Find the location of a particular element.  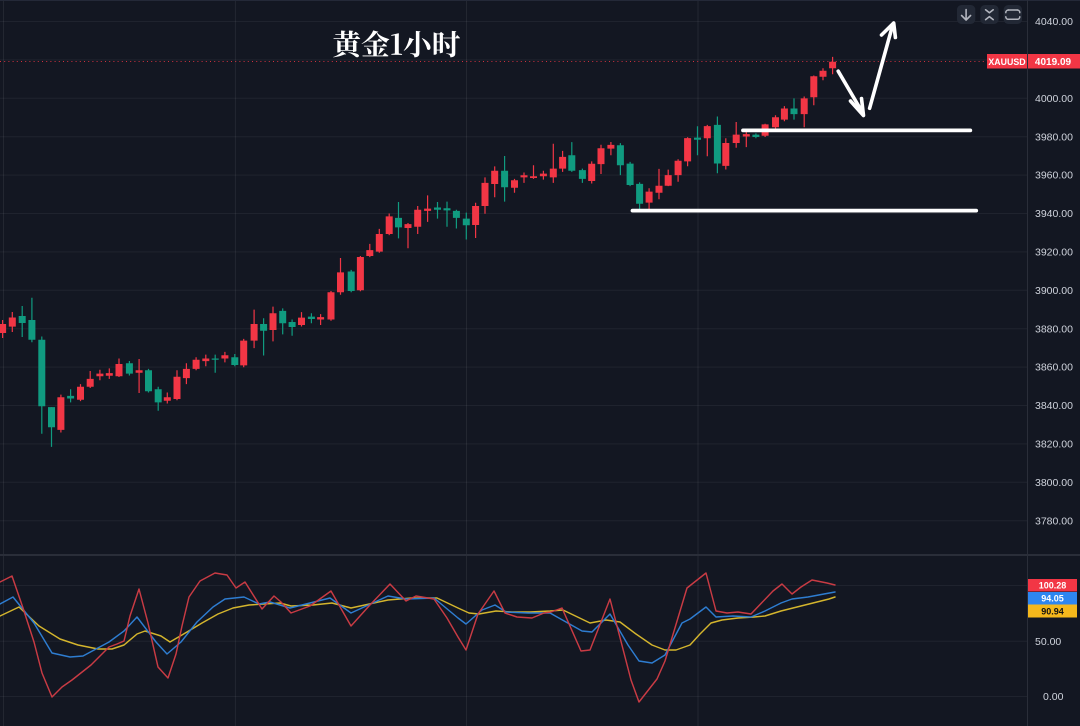

svg-text: 100.28 is located at coordinates (1053, 586).